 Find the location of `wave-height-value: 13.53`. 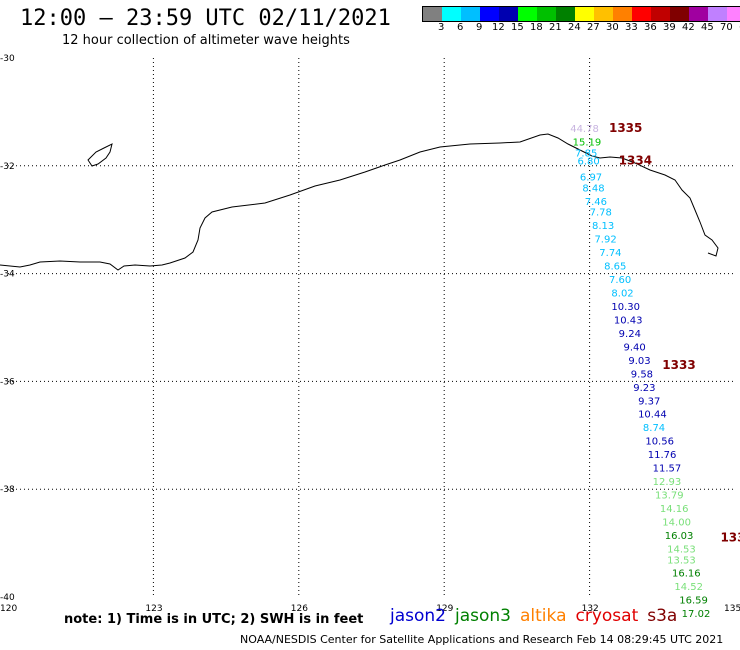

wave-height-value: 13.53 is located at coordinates (681, 560).